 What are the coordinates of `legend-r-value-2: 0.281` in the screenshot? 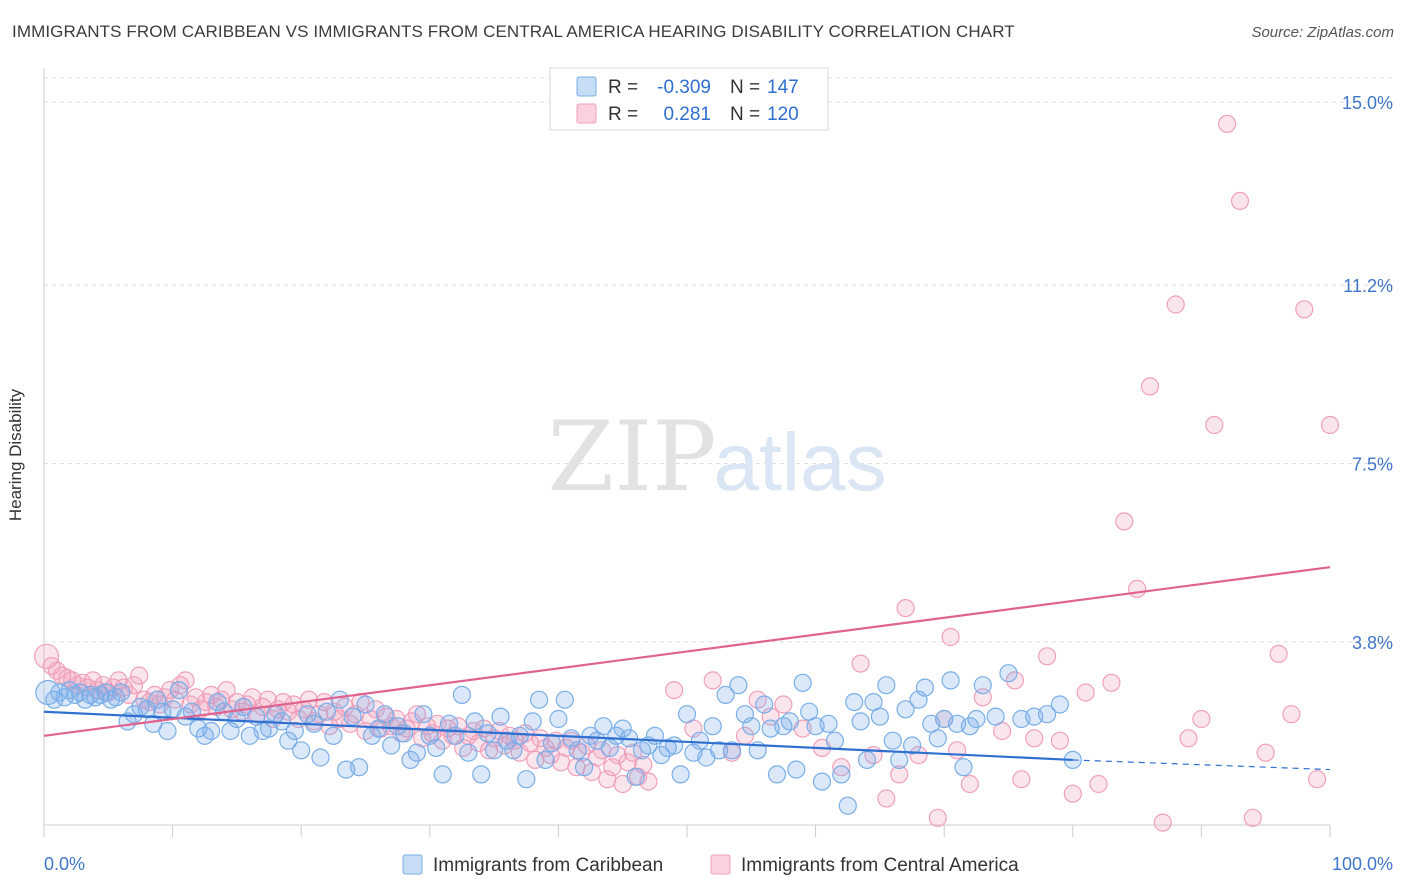 It's located at (687, 114).